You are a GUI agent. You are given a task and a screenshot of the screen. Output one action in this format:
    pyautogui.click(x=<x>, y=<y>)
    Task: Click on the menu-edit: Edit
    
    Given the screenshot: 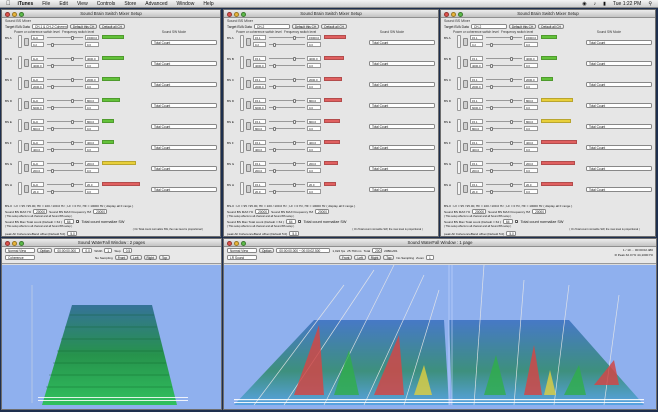 What is the action you would take?
    pyautogui.click(x=61, y=3)
    